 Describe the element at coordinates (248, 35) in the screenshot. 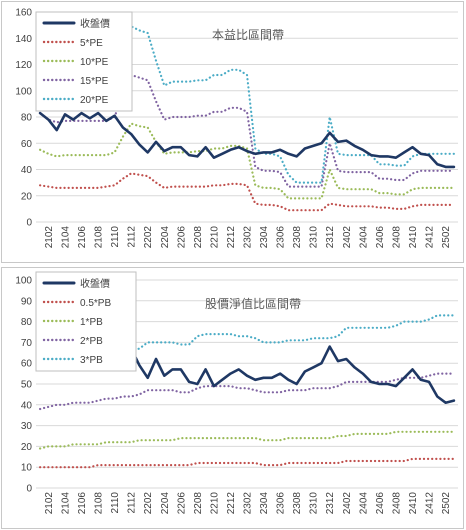

I see `chart-title: 本益比區間帶` at that location.